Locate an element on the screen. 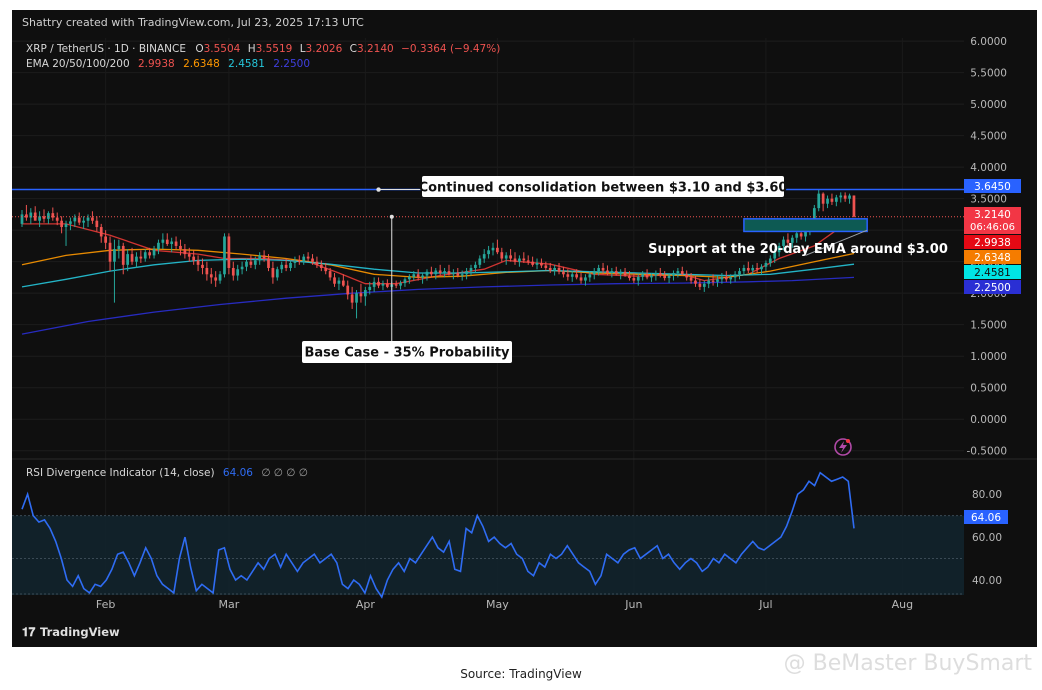 This screenshot has width=1042, height=690. legend-close: 3.2140 is located at coordinates (375, 49).